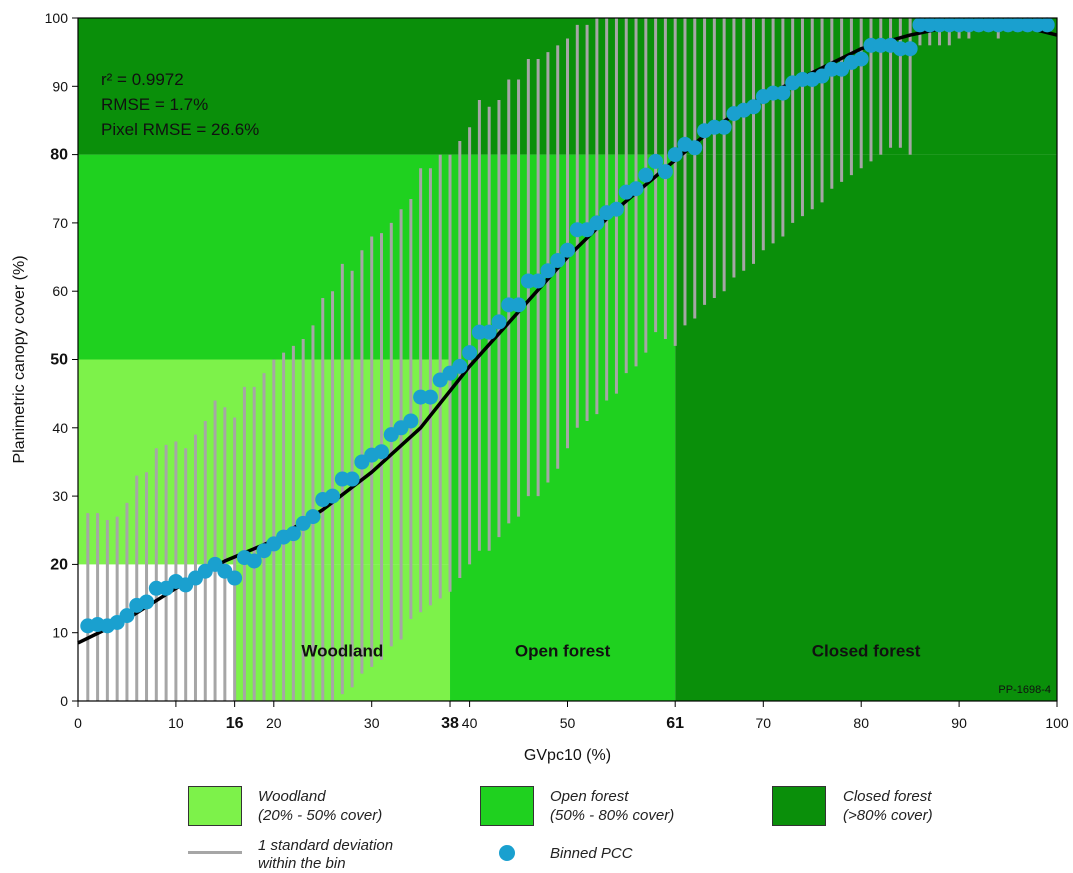  Describe the element at coordinates (326, 845) in the screenshot. I see `legend-sd-line1: 1 standard deviation` at that location.